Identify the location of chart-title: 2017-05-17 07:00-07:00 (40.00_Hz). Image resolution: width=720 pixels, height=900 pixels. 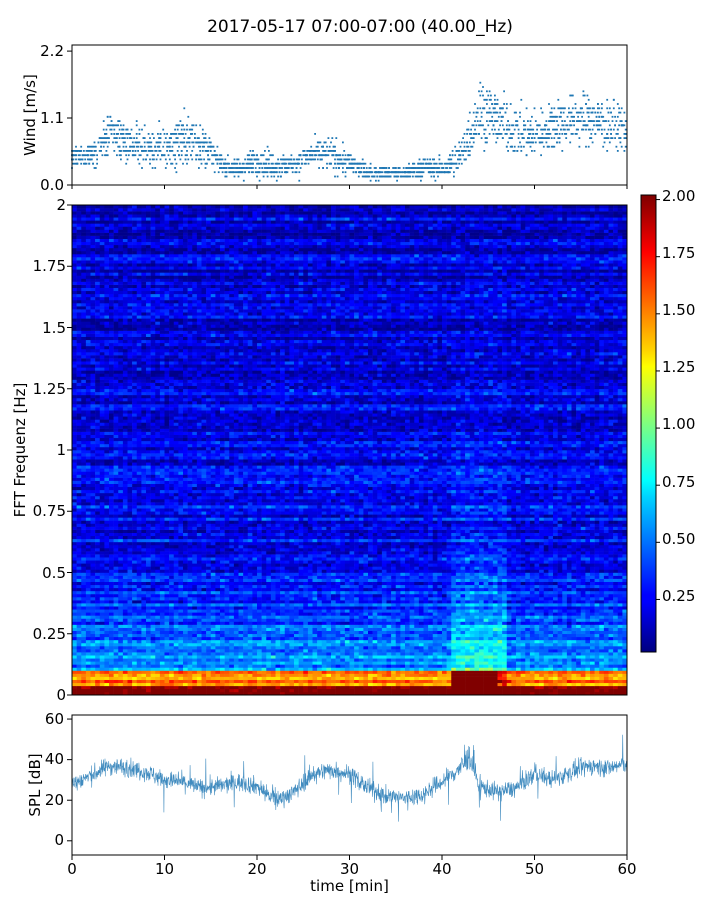
(360, 27).